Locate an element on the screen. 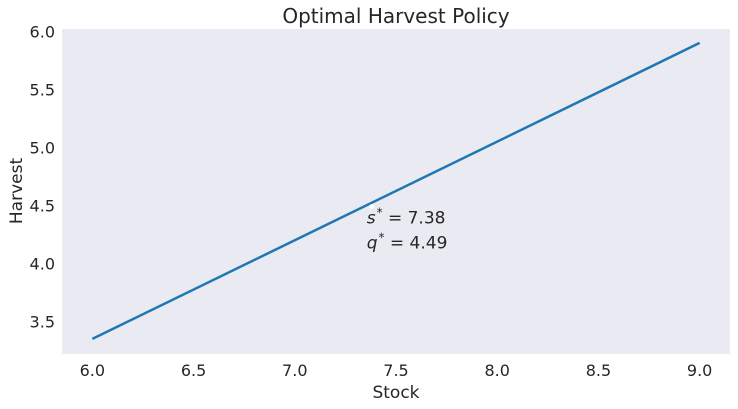 The height and width of the screenshot is (409, 738). y-tick-label: 4.0 is located at coordinates (42, 263).